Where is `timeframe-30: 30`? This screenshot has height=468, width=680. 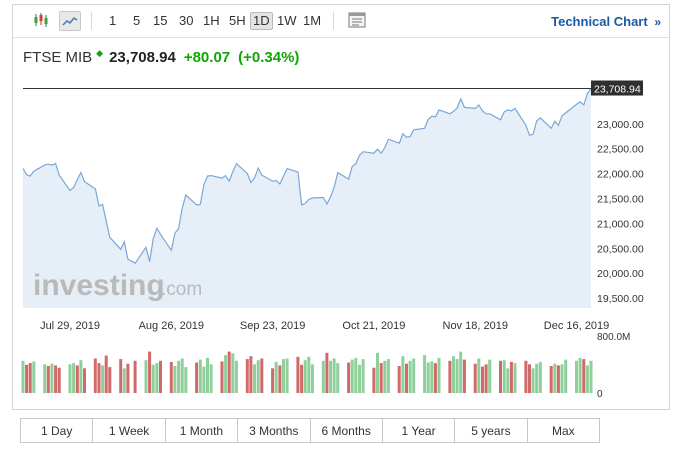 timeframe-30: 30 is located at coordinates (186, 20).